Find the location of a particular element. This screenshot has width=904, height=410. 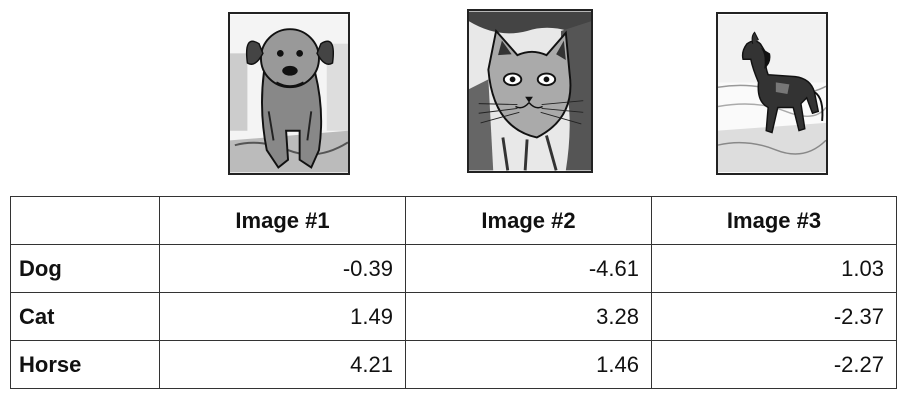

score-cell: -2.37 is located at coordinates (774, 316).